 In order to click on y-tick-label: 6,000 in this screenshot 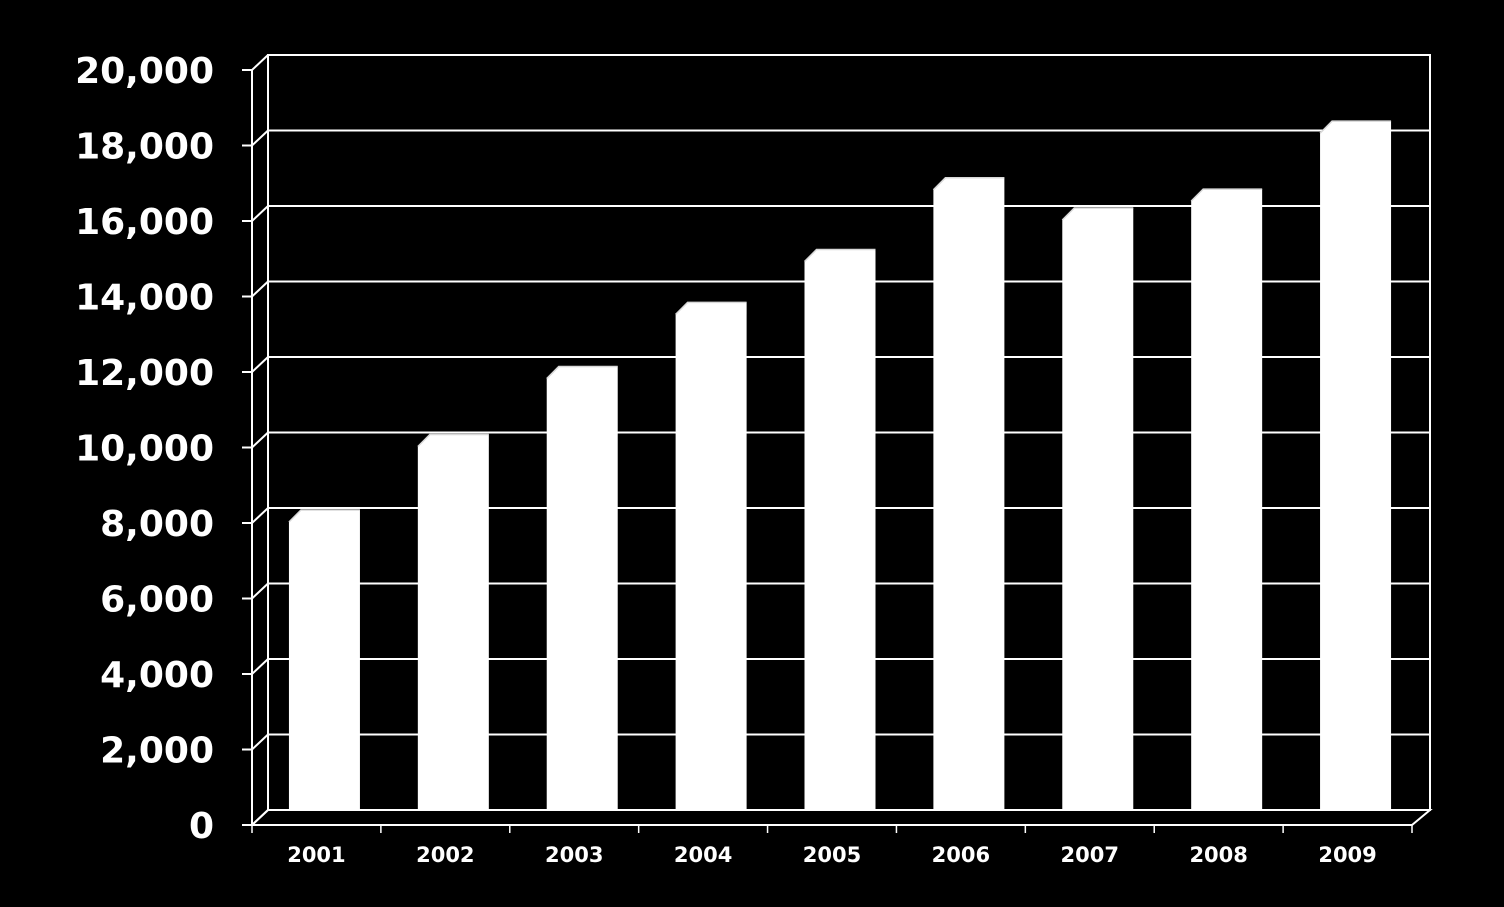, I will do `click(157, 600)`.